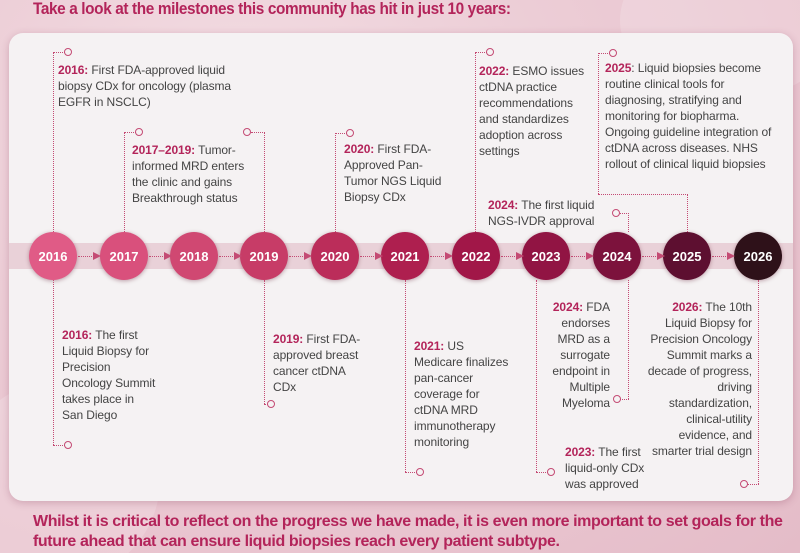 The height and width of the screenshot is (553, 800). Describe the element at coordinates (546, 256) in the screenshot. I see `year-node-2023: 2023` at that location.